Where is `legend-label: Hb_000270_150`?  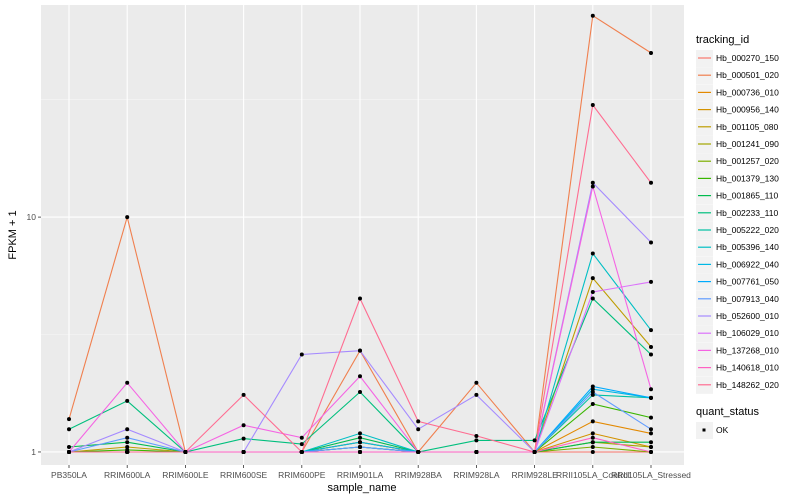 legend-label: Hb_000270_150 is located at coordinates (747, 58).